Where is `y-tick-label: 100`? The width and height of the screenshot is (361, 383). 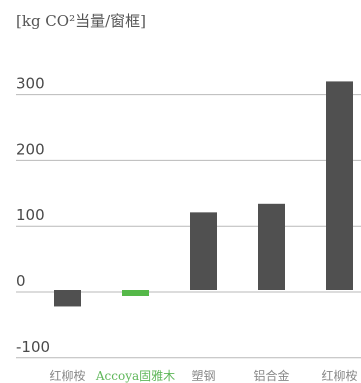
y-tick-label: 100 is located at coordinates (30, 215).